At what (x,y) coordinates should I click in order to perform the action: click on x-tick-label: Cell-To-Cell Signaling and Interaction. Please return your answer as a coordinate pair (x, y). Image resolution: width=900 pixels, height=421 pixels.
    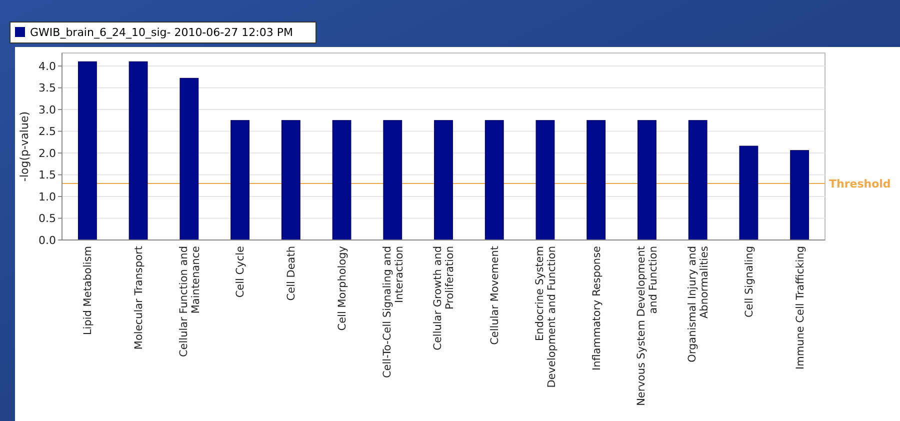
    Looking at the image, I should click on (393, 312).